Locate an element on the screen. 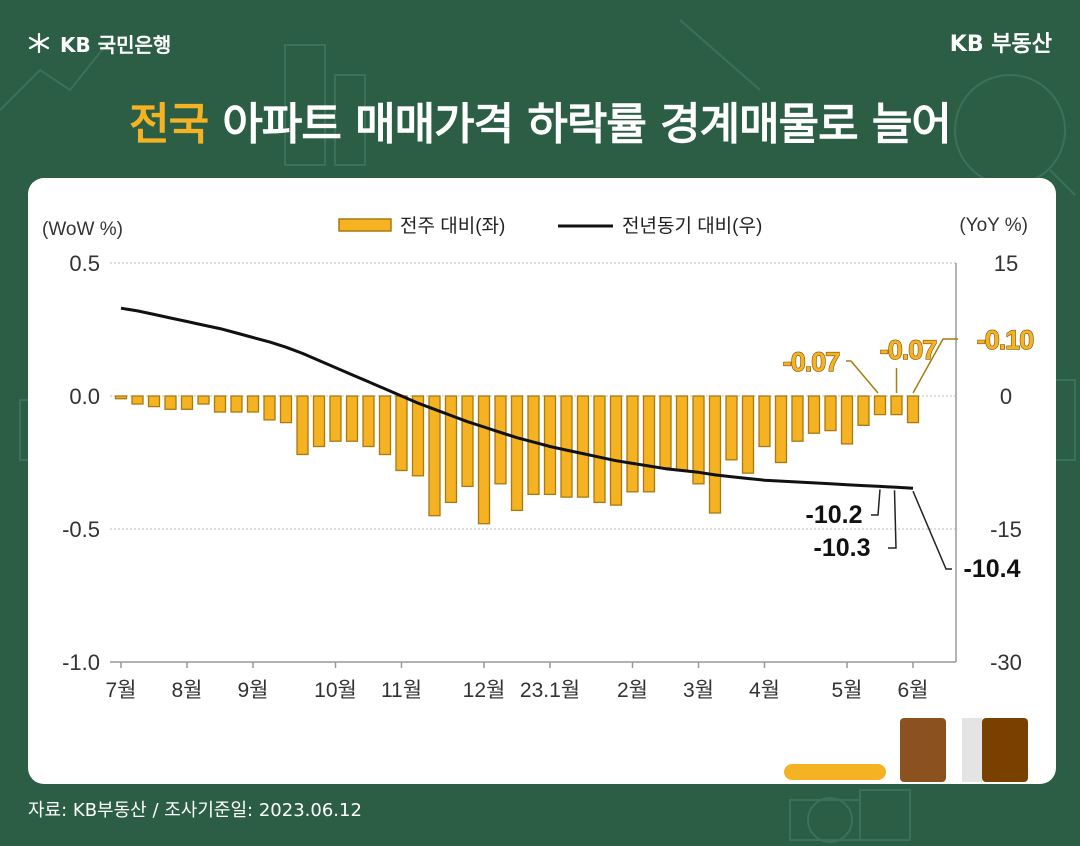 The height and width of the screenshot is (846, 1080). source-note: 자료: KB부동산 / 조사기준일: 2023.06.12 is located at coordinates (195, 810).